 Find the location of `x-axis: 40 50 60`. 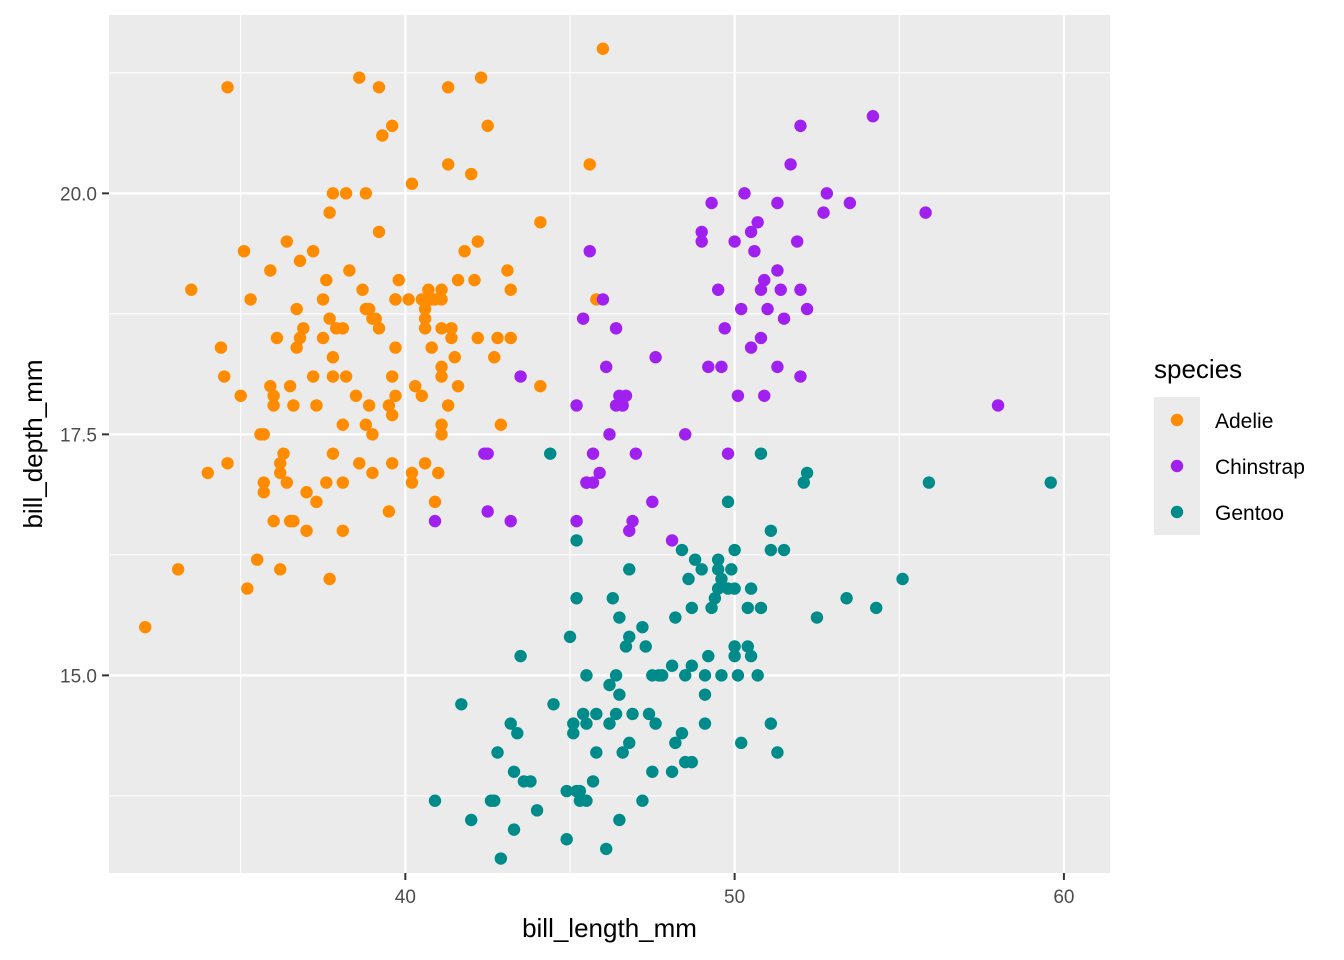

x-axis: 40 50 60 is located at coordinates (734, 890).